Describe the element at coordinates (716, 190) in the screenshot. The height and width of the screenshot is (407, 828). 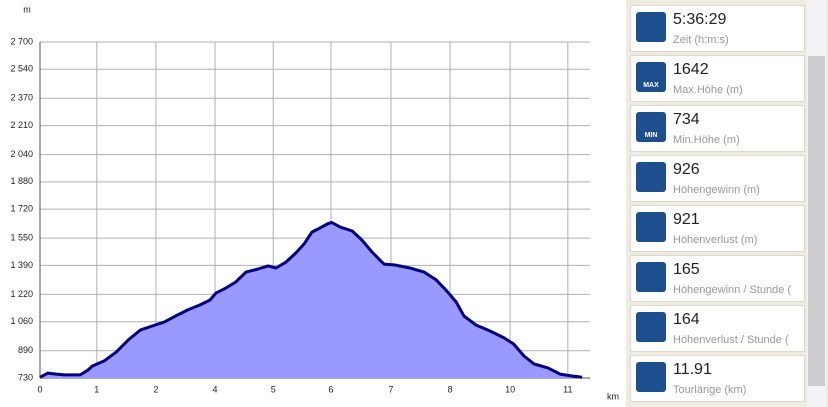
I see `stat-label: Höhengewinn (m)` at that location.